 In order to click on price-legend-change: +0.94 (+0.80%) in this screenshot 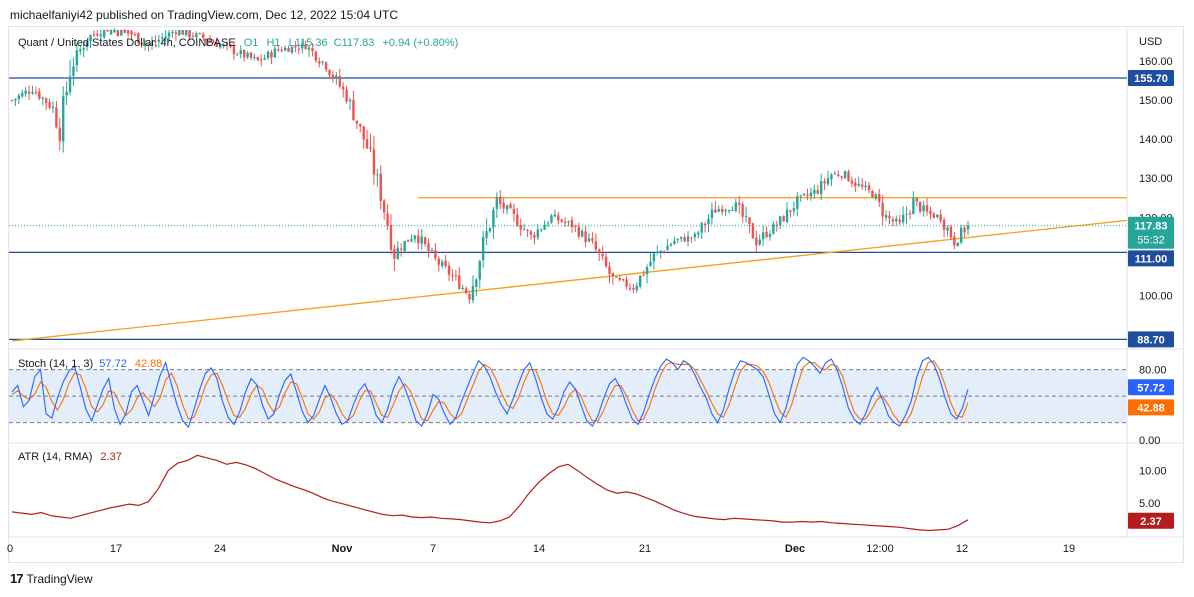, I will do `click(420, 43)`.